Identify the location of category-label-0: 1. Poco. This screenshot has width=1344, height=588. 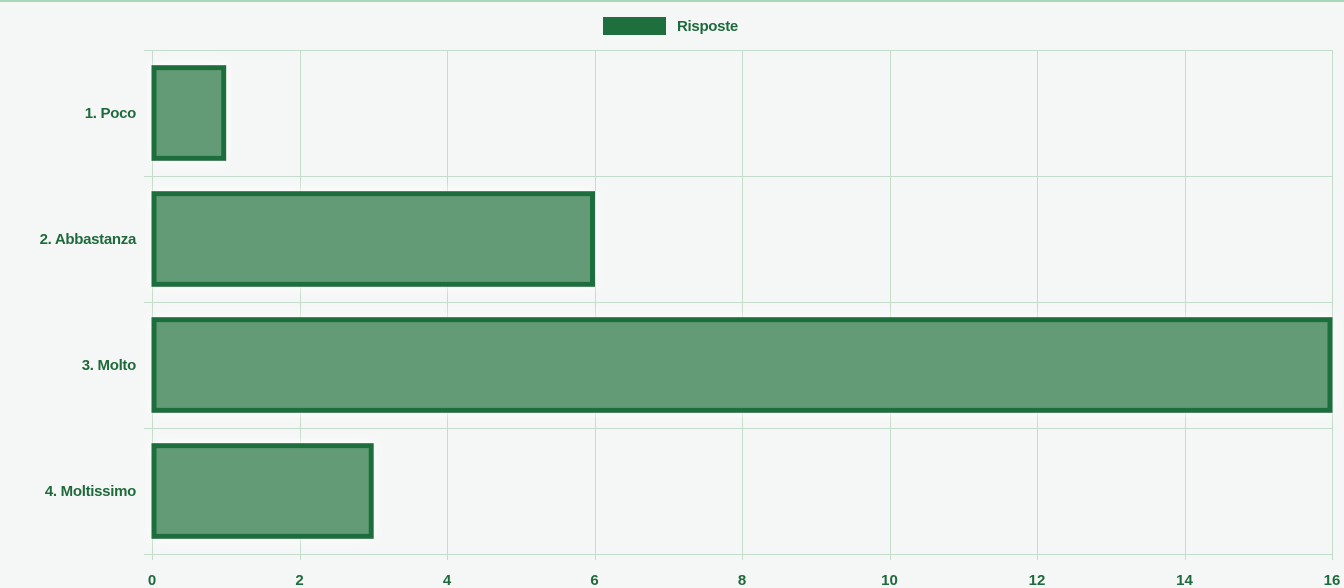
(110, 113).